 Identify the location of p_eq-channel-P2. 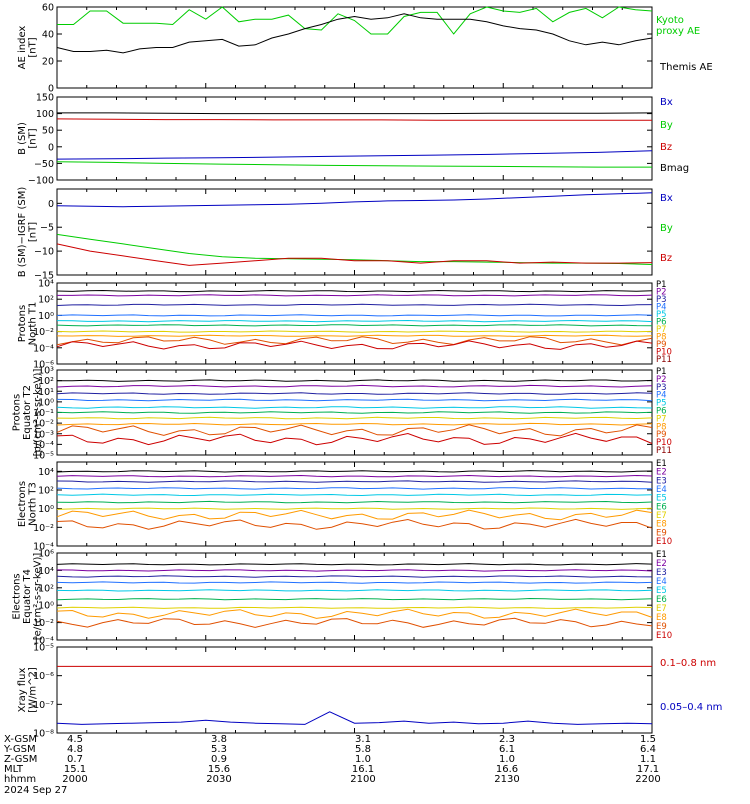
(354, 386).